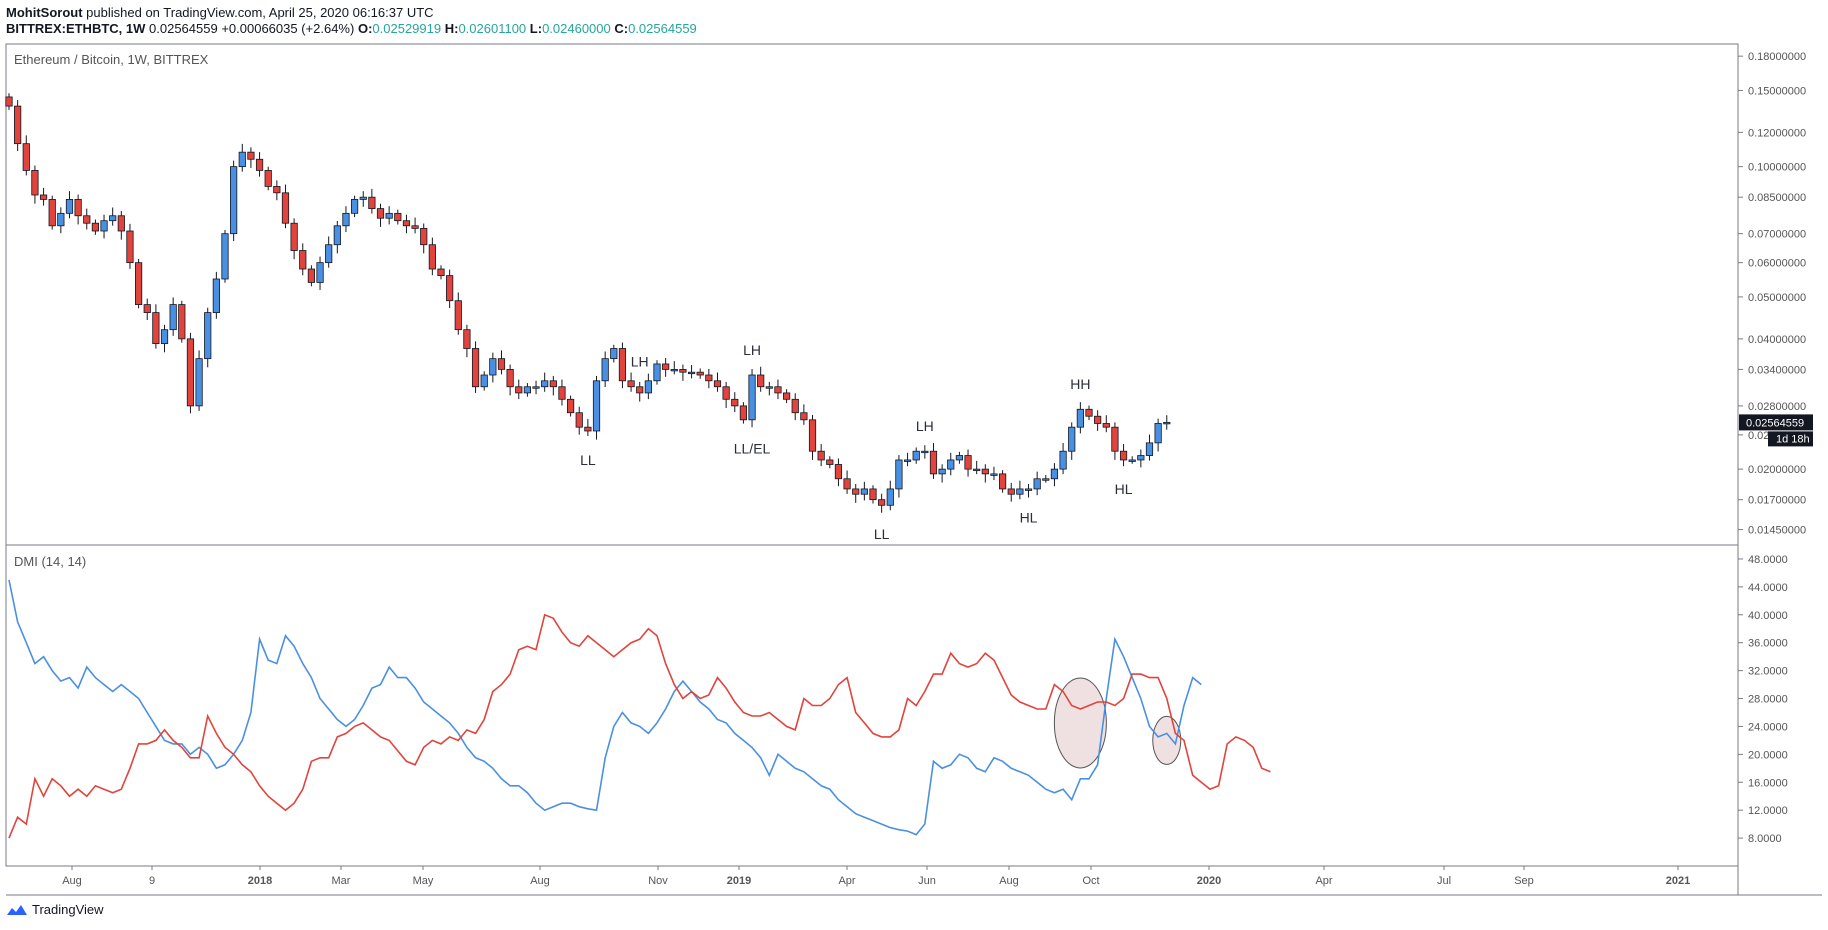 This screenshot has height=930, width=1828. What do you see at coordinates (1444, 881) in the screenshot?
I see `time-tick-label: Jul` at bounding box center [1444, 881].